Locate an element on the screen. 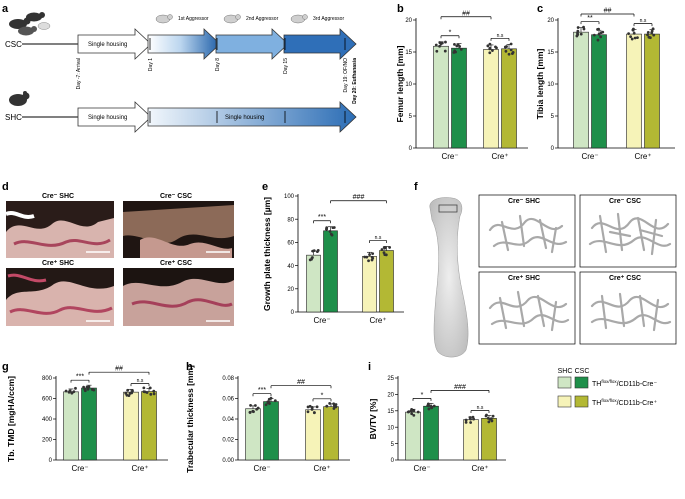 The width and height of the screenshot is (685, 499). day-1: Day 1 is located at coordinates (151, 64).